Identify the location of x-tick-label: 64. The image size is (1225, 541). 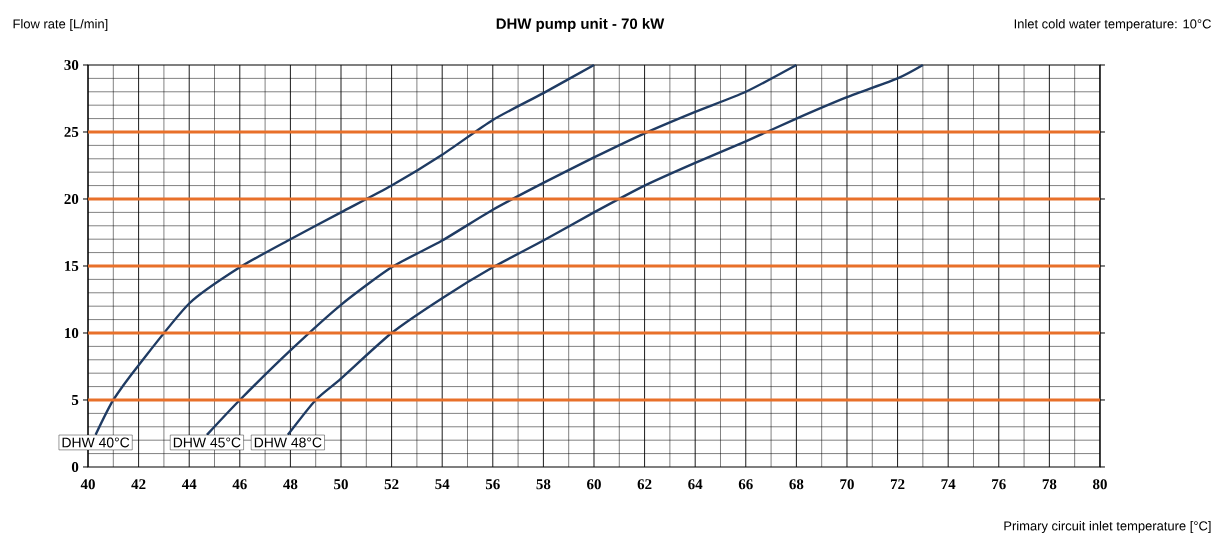
(695, 484).